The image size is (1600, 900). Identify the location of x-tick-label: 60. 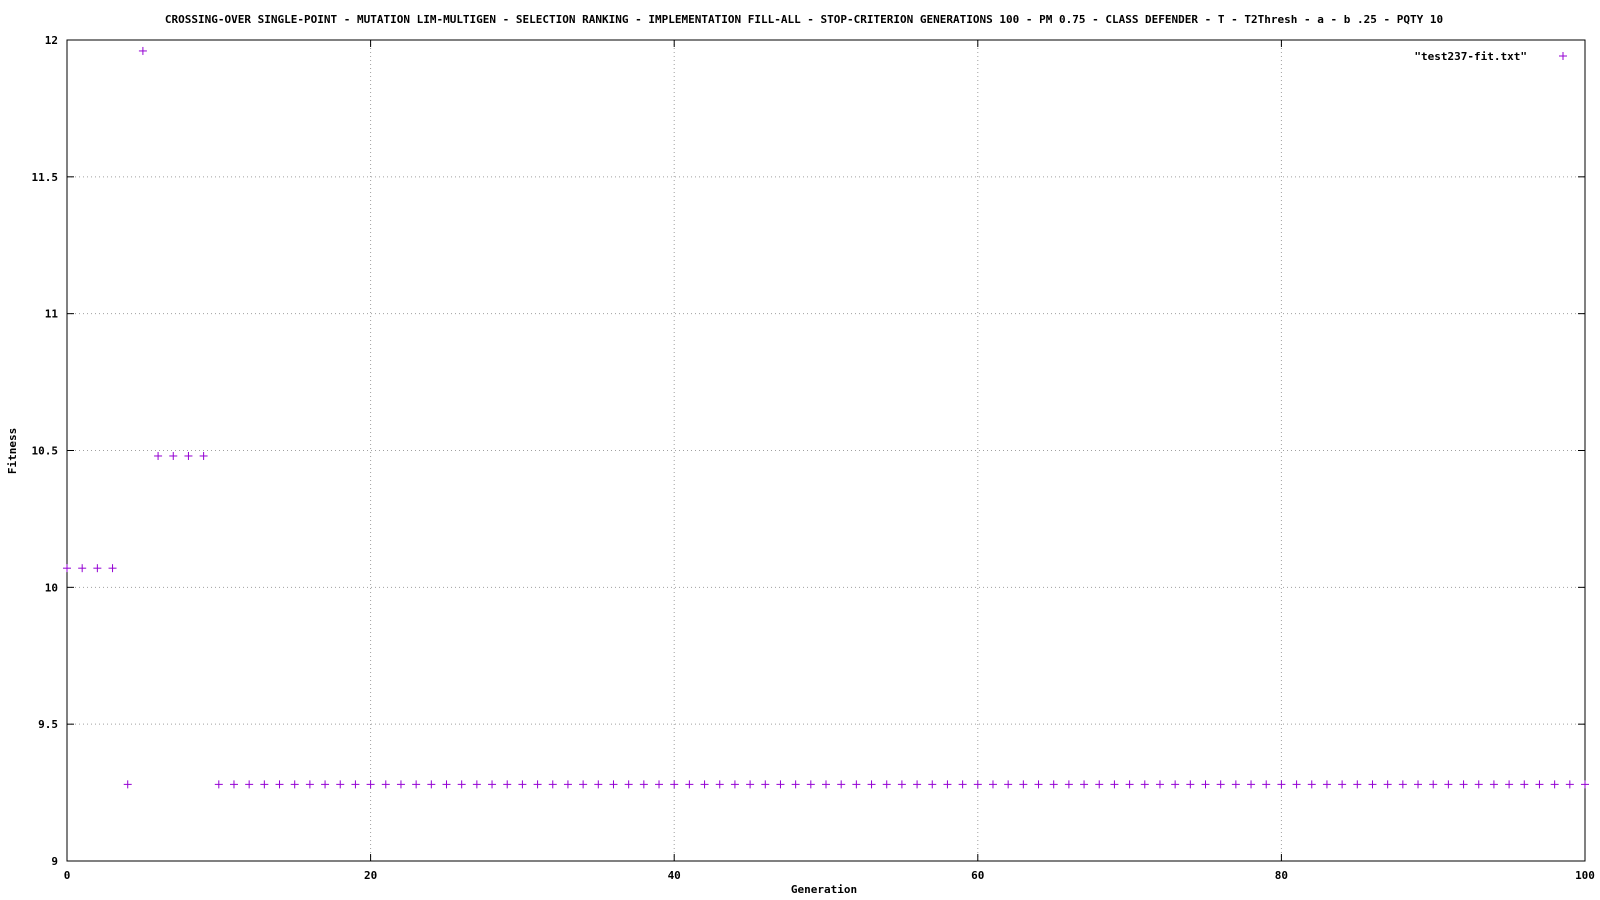
(977, 875).